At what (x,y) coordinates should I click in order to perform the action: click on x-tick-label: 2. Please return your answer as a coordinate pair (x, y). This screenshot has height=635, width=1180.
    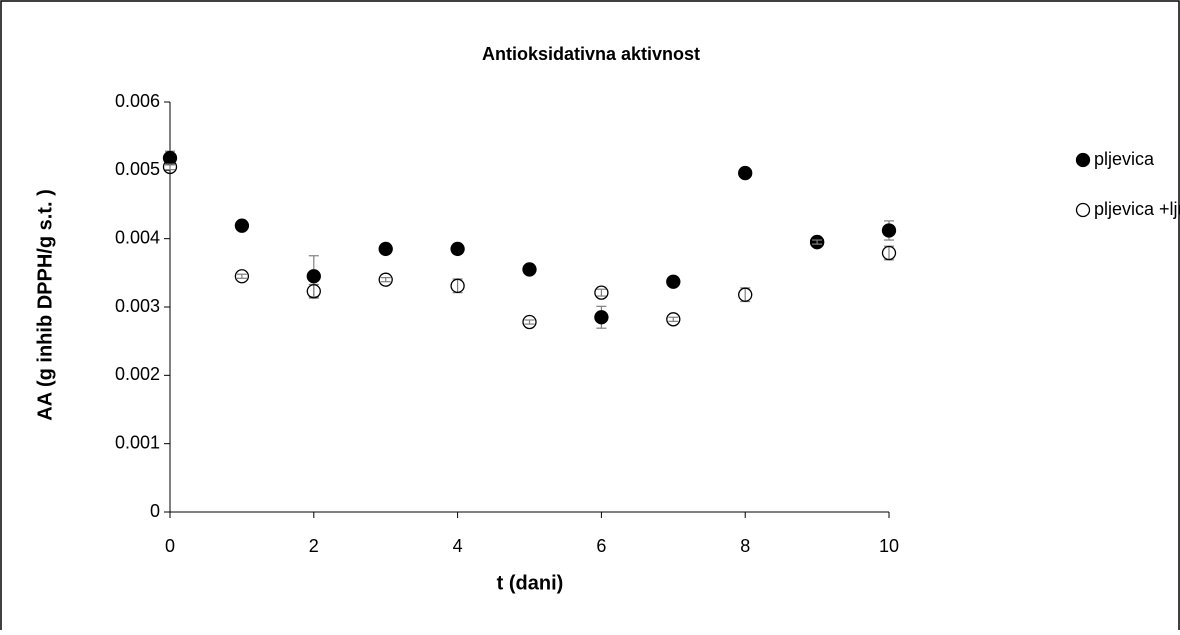
    Looking at the image, I should click on (314, 546).